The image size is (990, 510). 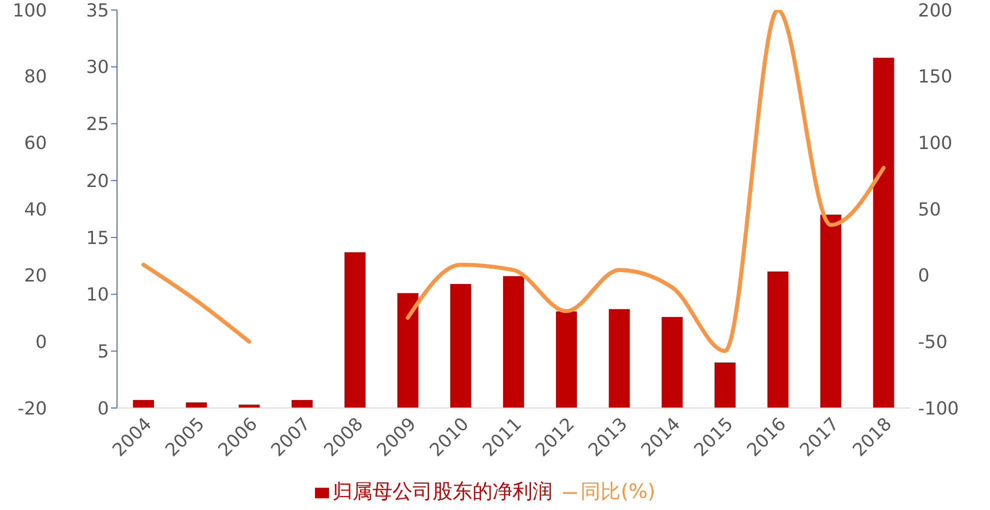 What do you see at coordinates (32, 409) in the screenshot?
I see `y3-tick-label: -20` at bounding box center [32, 409].